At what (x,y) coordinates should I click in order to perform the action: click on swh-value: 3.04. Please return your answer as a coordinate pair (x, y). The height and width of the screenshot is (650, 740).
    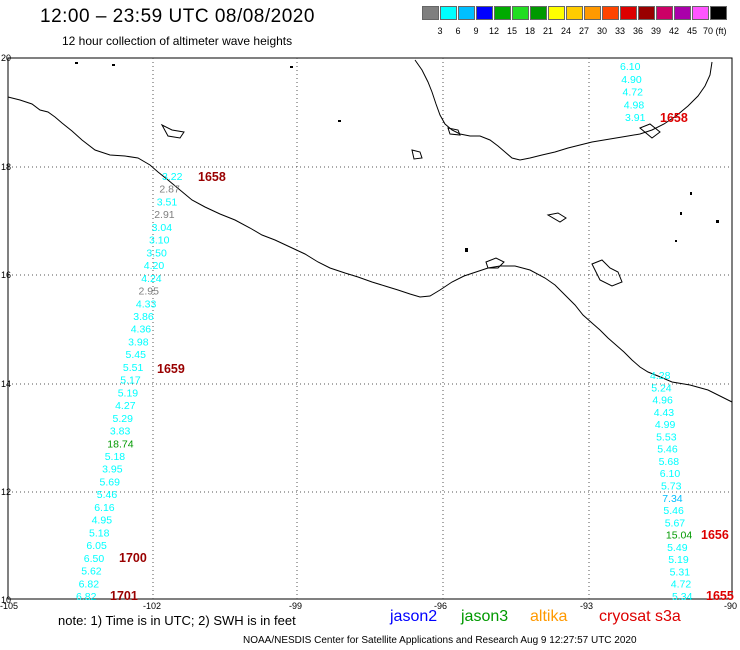
    Looking at the image, I should click on (162, 228).